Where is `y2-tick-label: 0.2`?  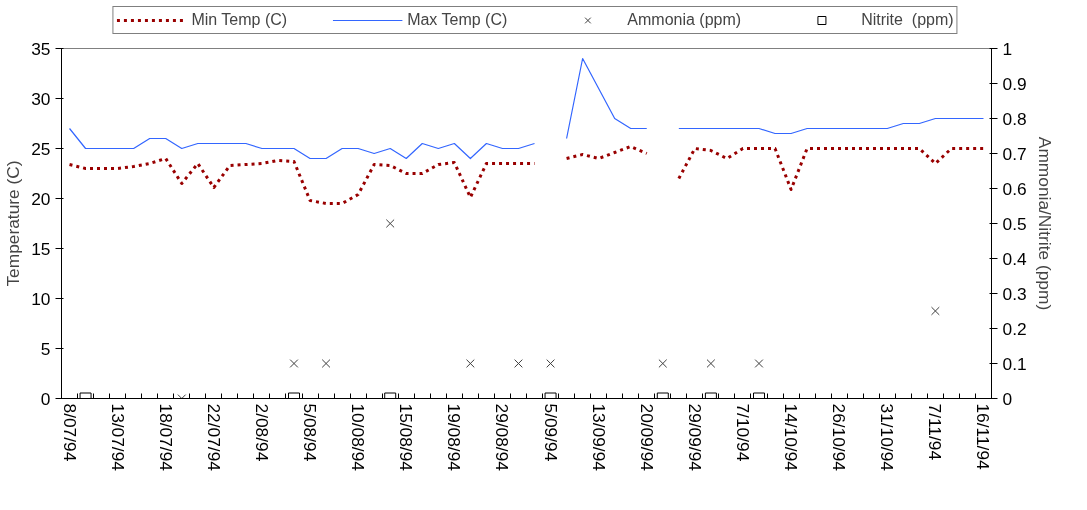
y2-tick-label: 0.2 is located at coordinates (1014, 328).